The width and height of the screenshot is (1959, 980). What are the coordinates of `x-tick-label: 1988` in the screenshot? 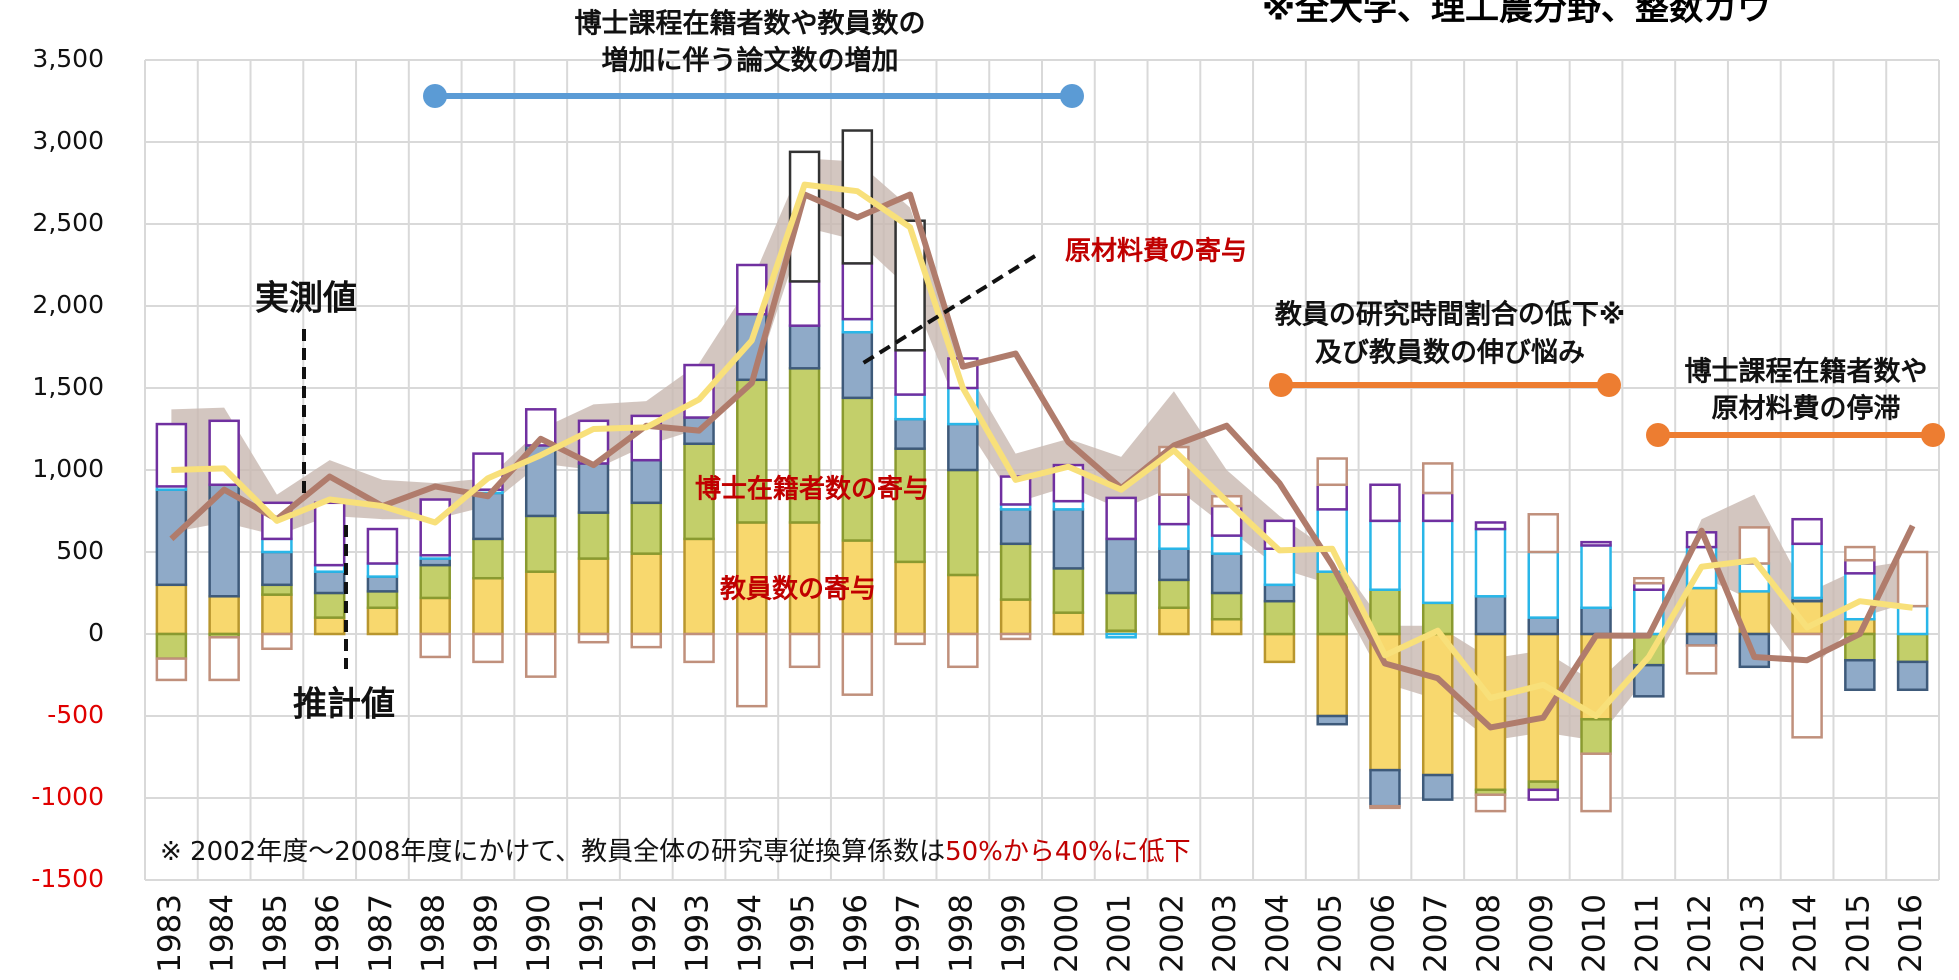 It's located at (434, 933).